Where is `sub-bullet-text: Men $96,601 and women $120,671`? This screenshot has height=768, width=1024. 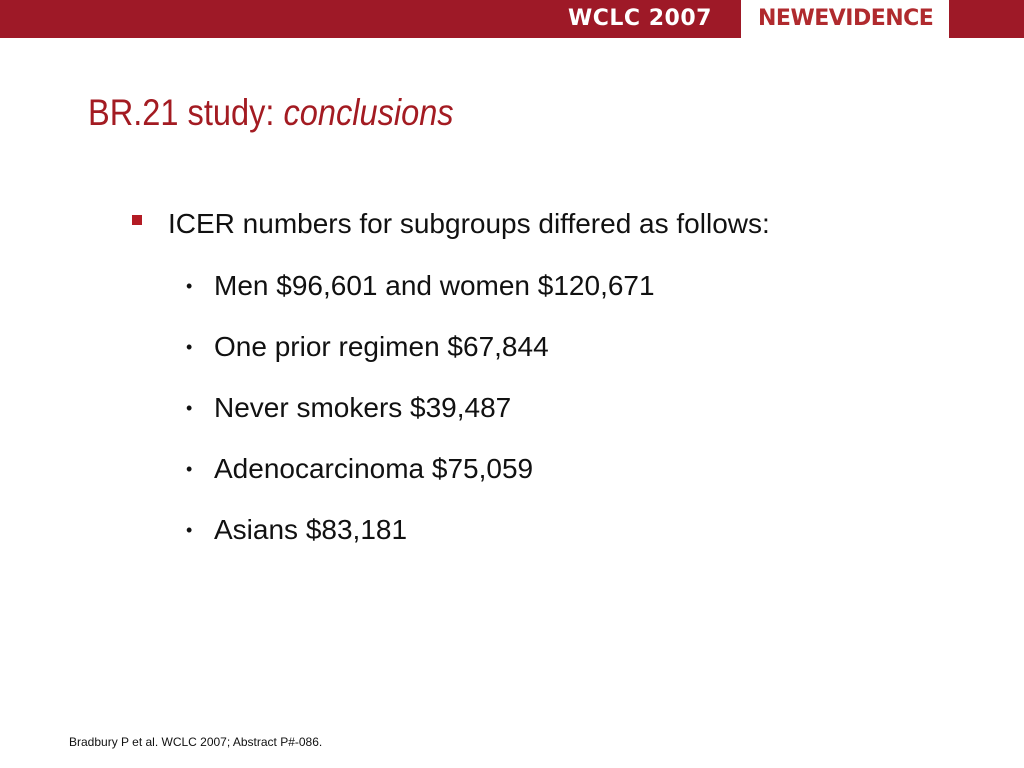
sub-bullet-text: Men $96,601 and women $120,671 is located at coordinates (434, 285).